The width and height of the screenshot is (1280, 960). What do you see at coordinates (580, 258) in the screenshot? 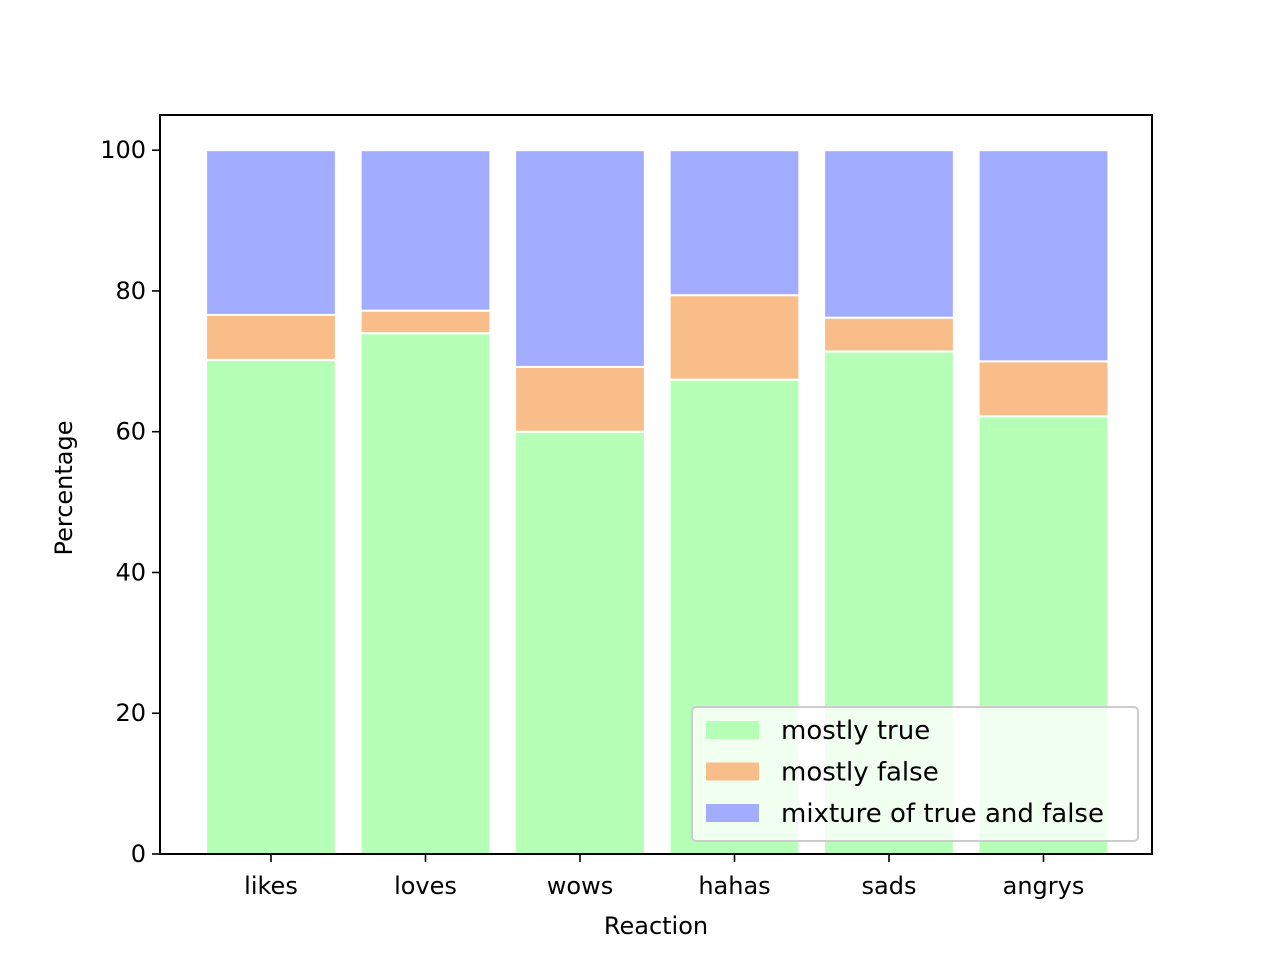
I see `bar-wows-mixture-of-true-and-false` at bounding box center [580, 258].